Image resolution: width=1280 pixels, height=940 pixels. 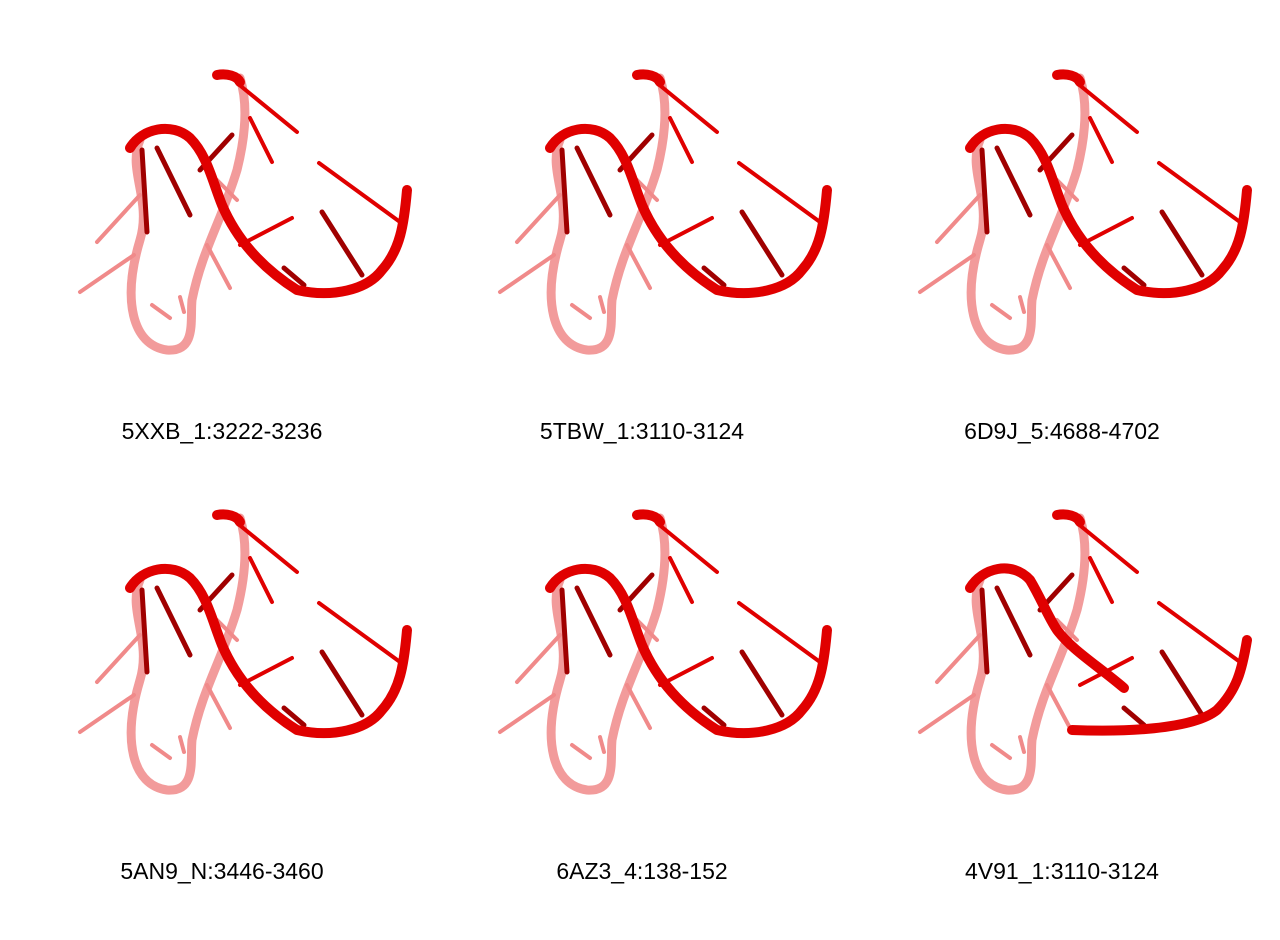 I want to click on structure-panel: 5TBW_1:3110-3124, so click(x=642, y=222).